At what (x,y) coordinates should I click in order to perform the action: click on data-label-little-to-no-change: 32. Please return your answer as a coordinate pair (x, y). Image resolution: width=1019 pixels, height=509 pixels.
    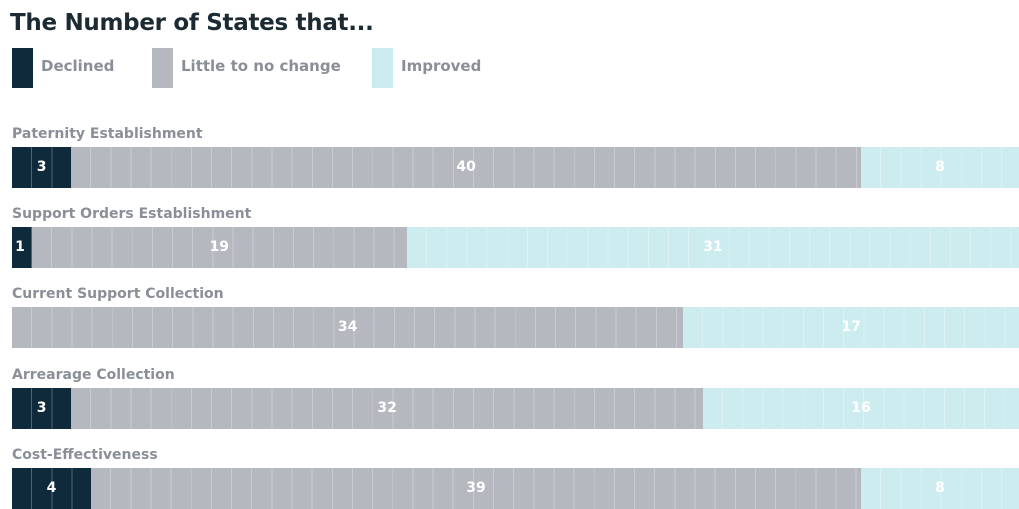
    Looking at the image, I should click on (387, 408).